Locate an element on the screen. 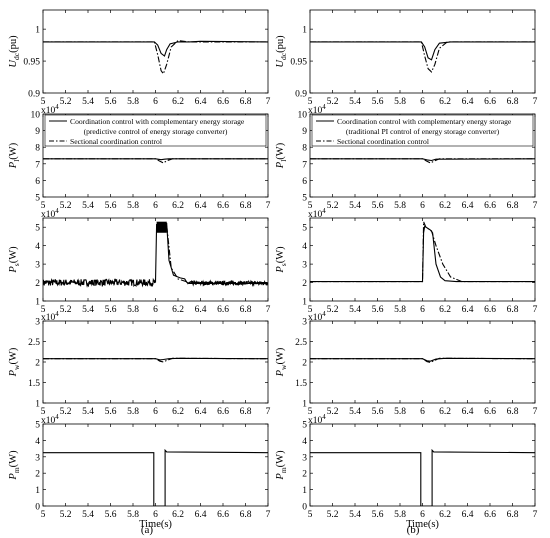  y-axis-label-unit: (pu) is located at coordinates (13, 44).